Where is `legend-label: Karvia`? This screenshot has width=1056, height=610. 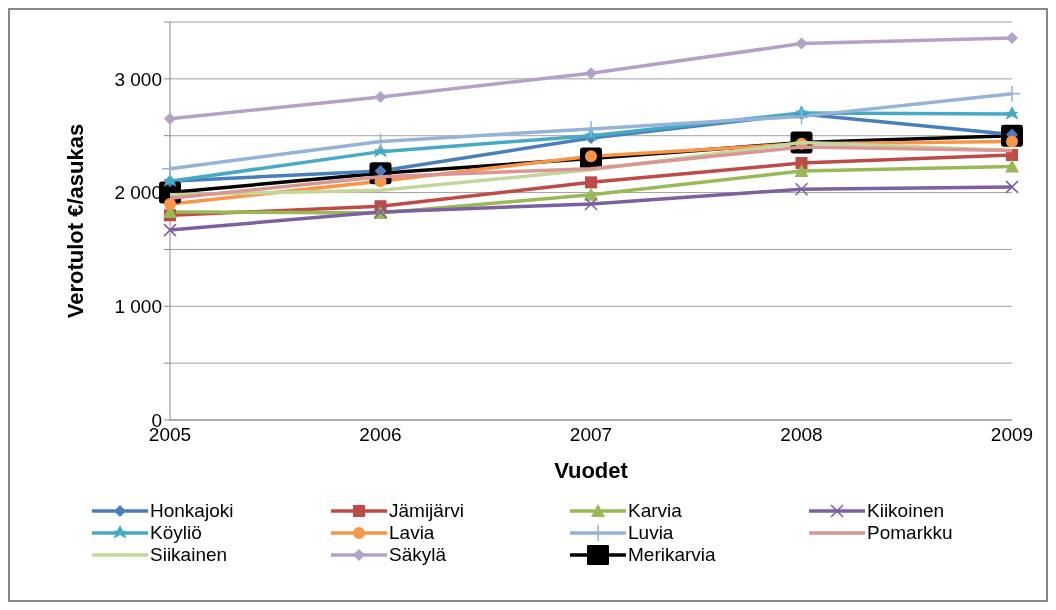
legend-label: Karvia is located at coordinates (655, 511).